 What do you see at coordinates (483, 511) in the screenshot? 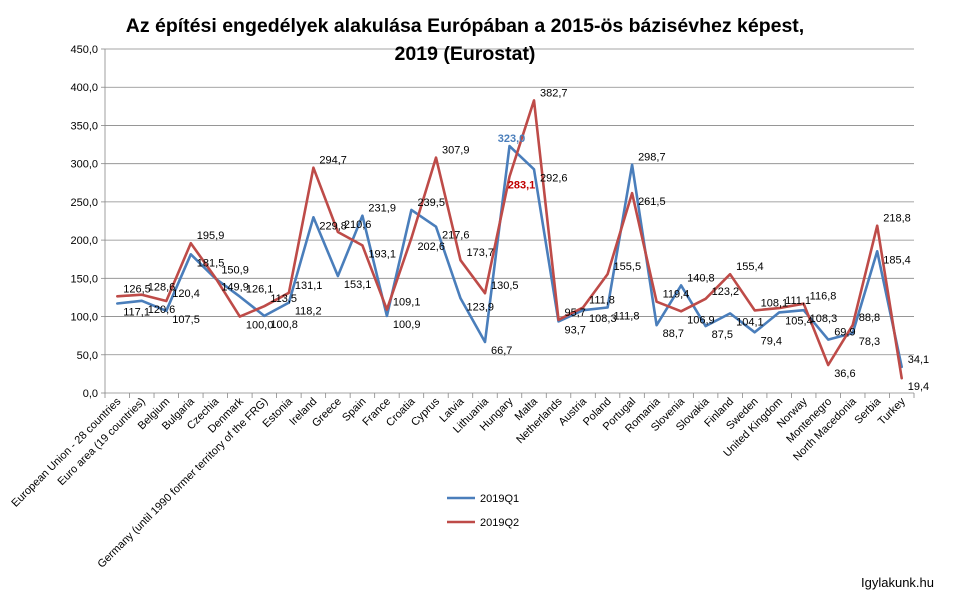
I see `legend: 2019Q1 2019Q2` at bounding box center [483, 511].